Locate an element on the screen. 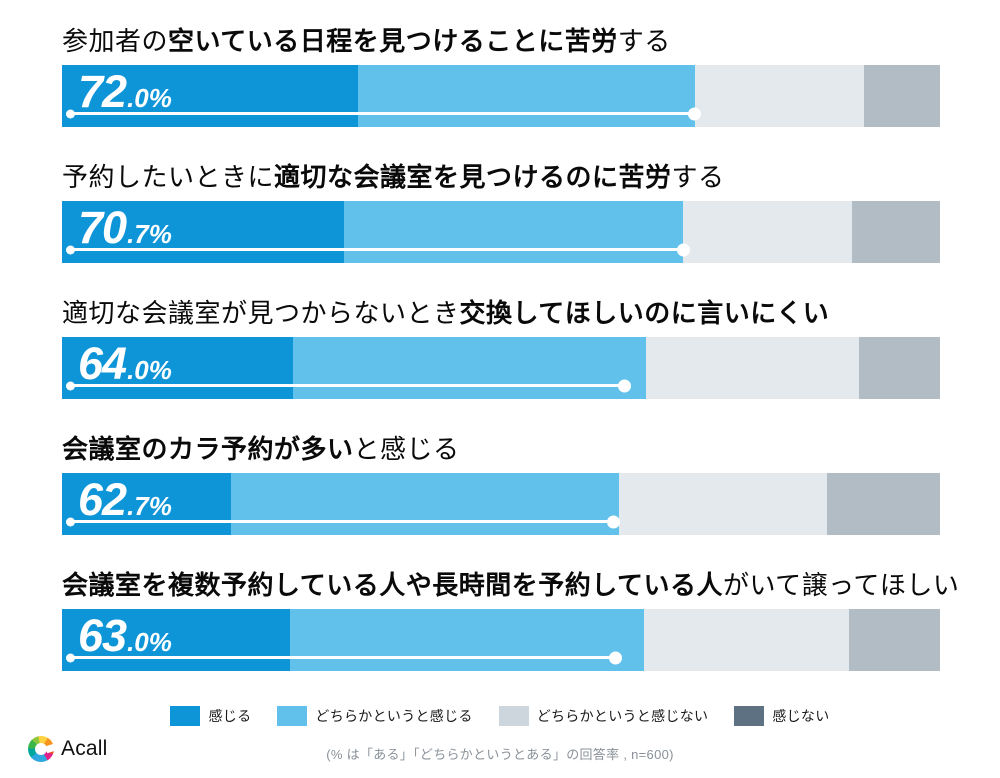  acall-logo: Acall is located at coordinates (68, 749).